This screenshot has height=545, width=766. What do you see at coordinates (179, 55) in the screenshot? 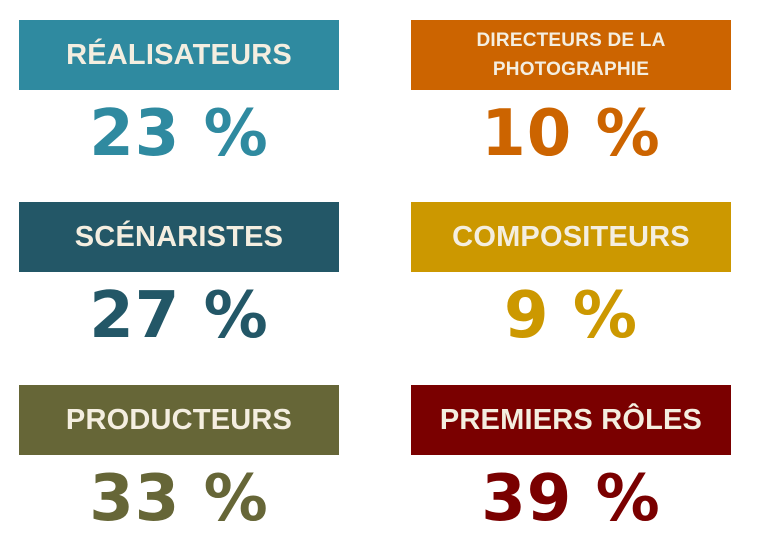
I see `stat-label: RÉALISATEURS` at bounding box center [179, 55].